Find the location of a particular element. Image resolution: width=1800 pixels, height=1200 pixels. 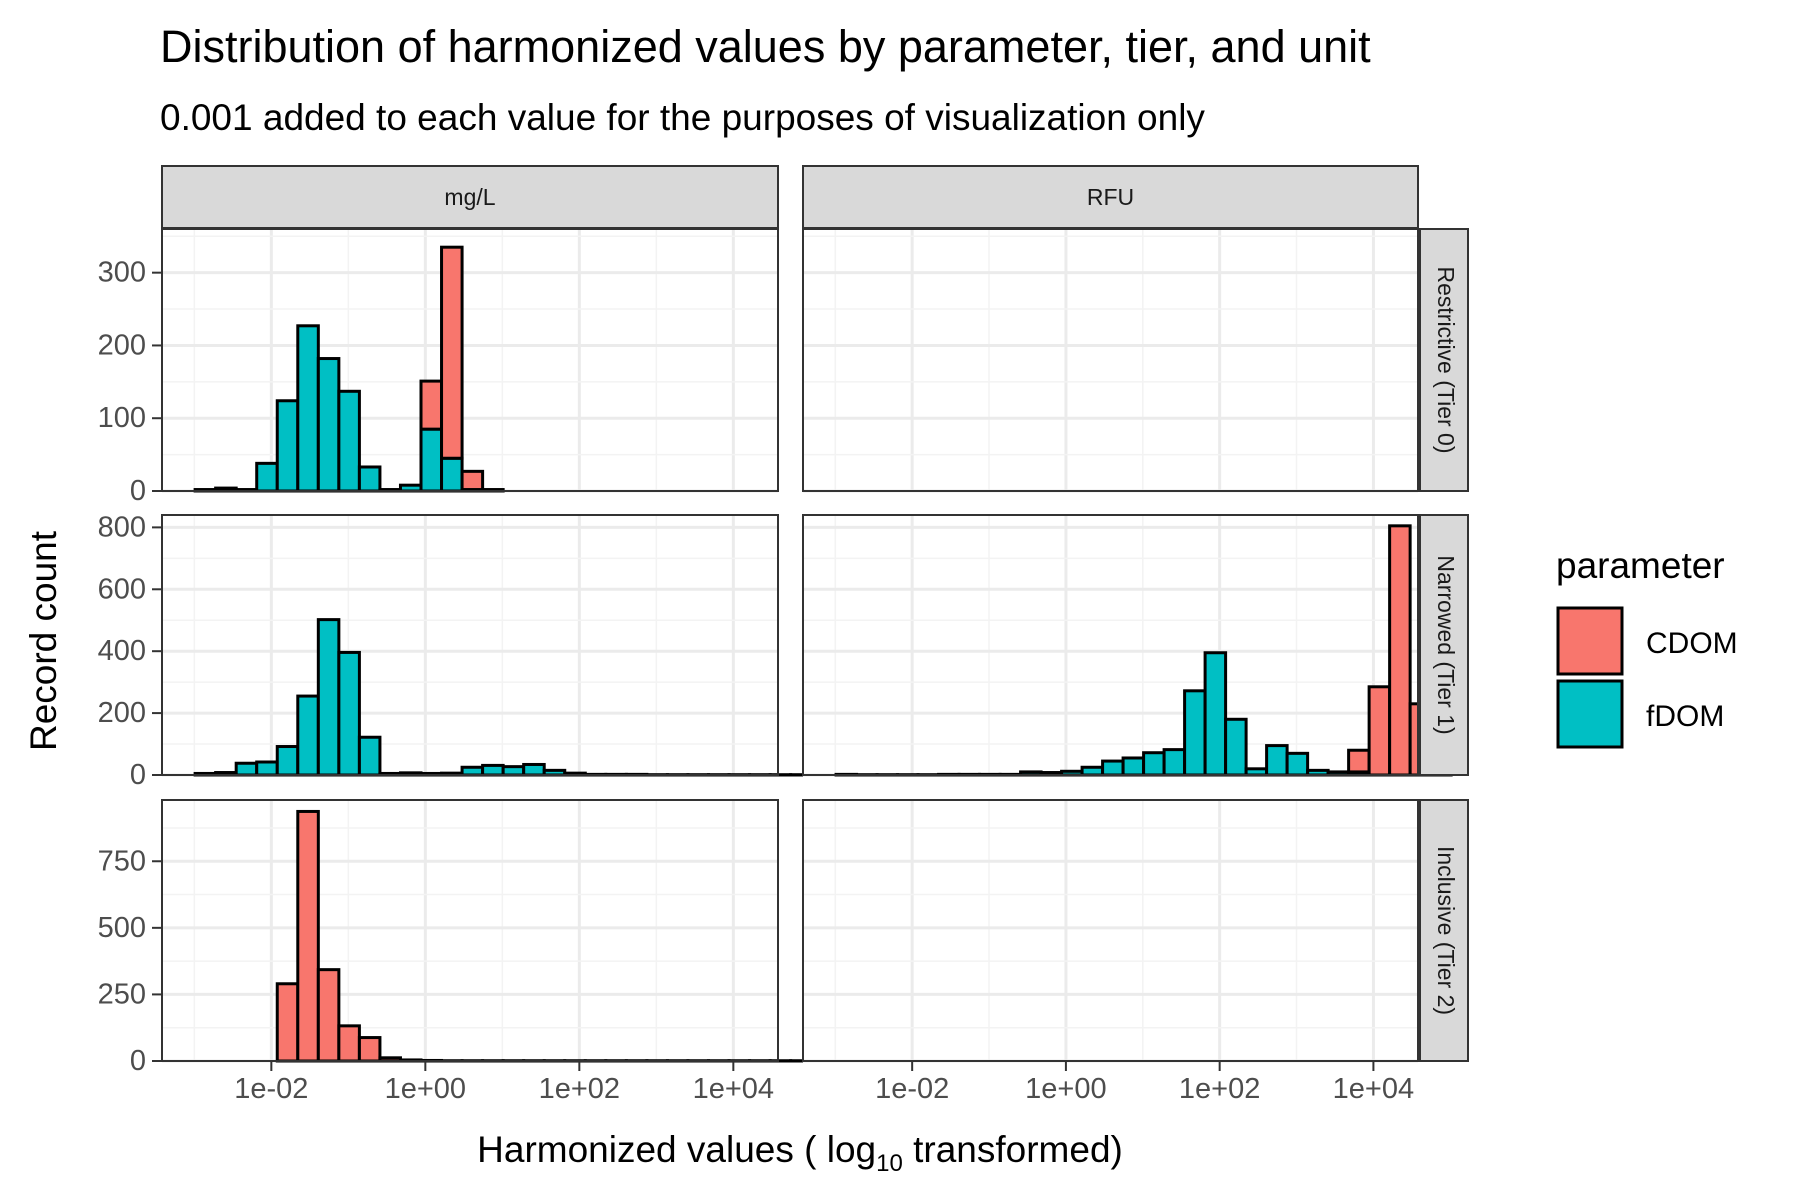

y-axis-title: Record count is located at coordinates (43, 640).